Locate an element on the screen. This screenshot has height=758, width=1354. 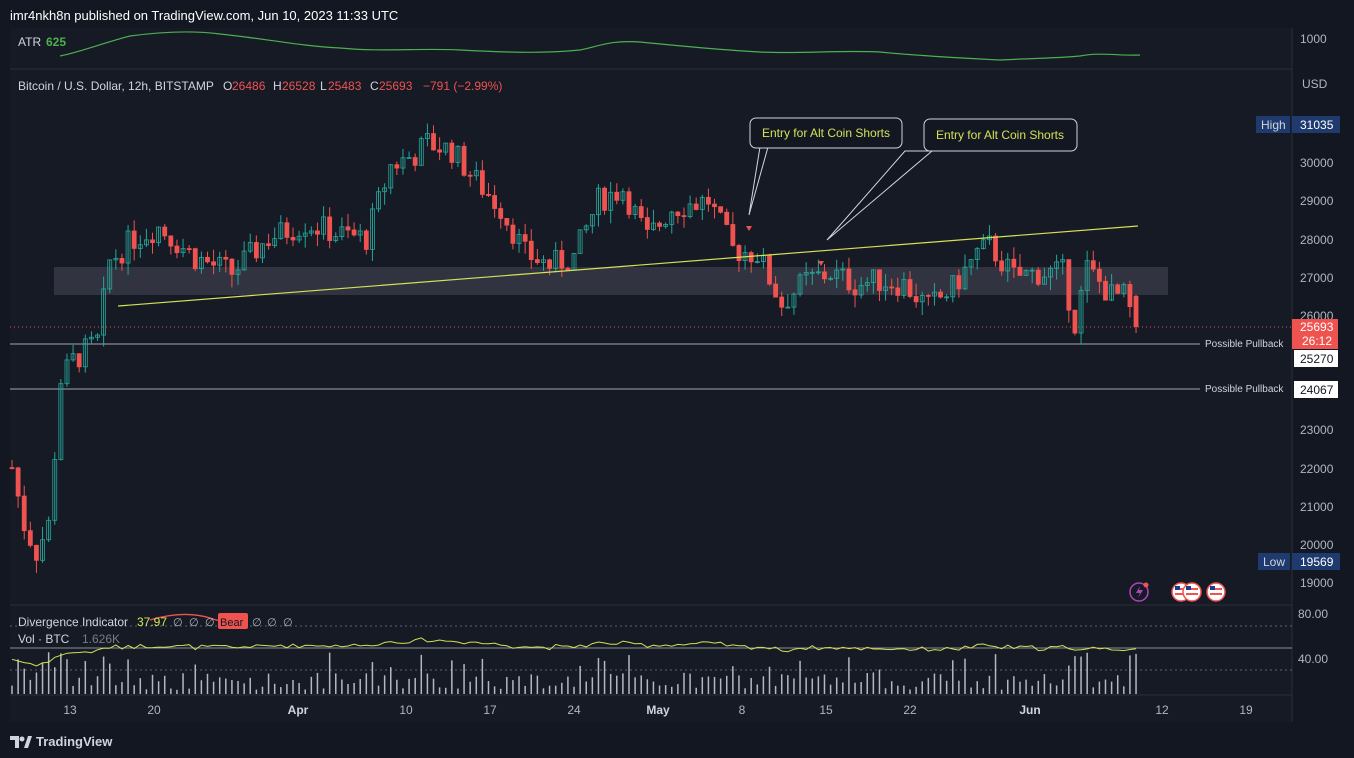
atr-label: ATR is located at coordinates (29, 42).